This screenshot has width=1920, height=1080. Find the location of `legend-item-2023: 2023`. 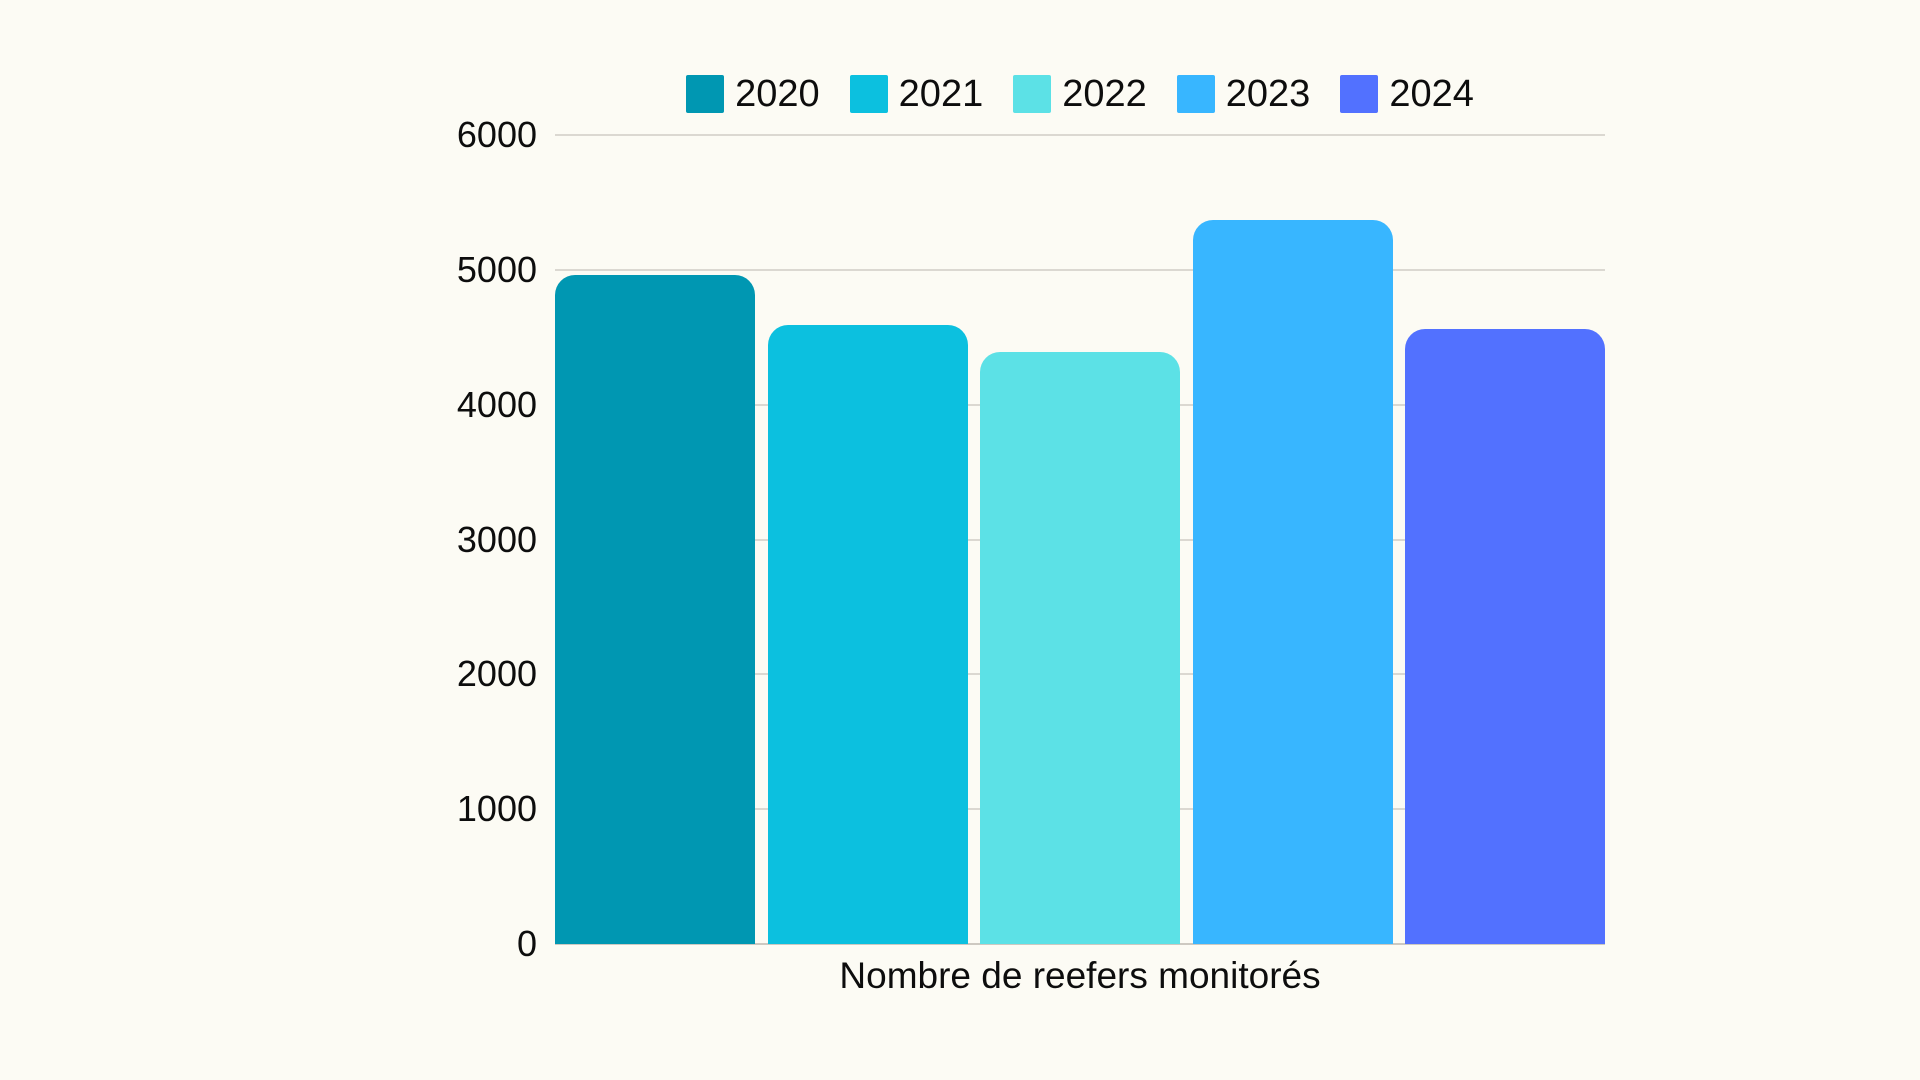

legend-item-2023: 2023 is located at coordinates (1243, 94).